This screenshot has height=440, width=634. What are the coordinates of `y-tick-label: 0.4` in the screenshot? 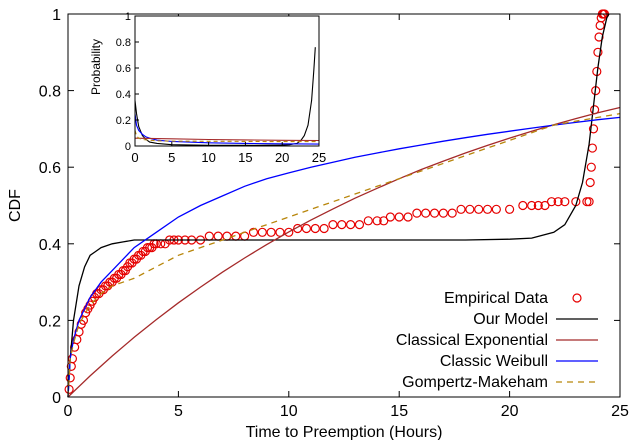 It's located at (50, 245).